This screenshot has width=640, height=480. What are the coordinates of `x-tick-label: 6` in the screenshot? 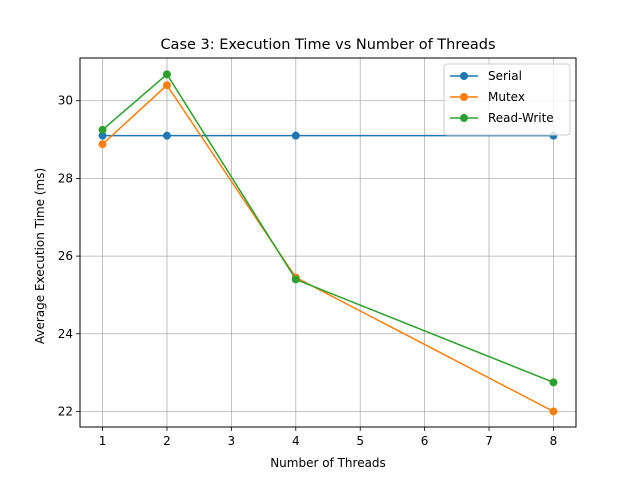 It's located at (425, 441).